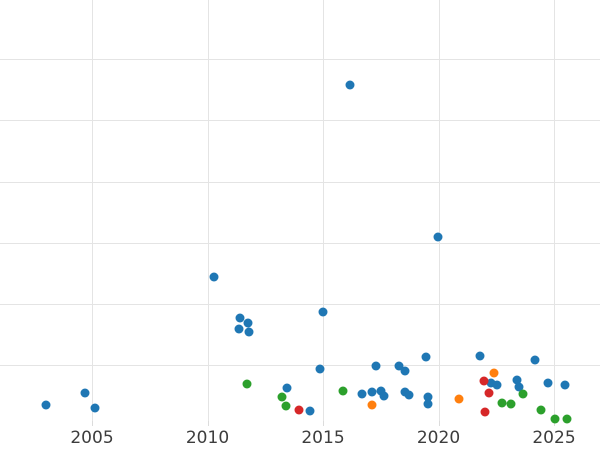 This screenshot has height=450, width=600. I want to click on x-tick-label-2005: 2005, so click(92, 438).